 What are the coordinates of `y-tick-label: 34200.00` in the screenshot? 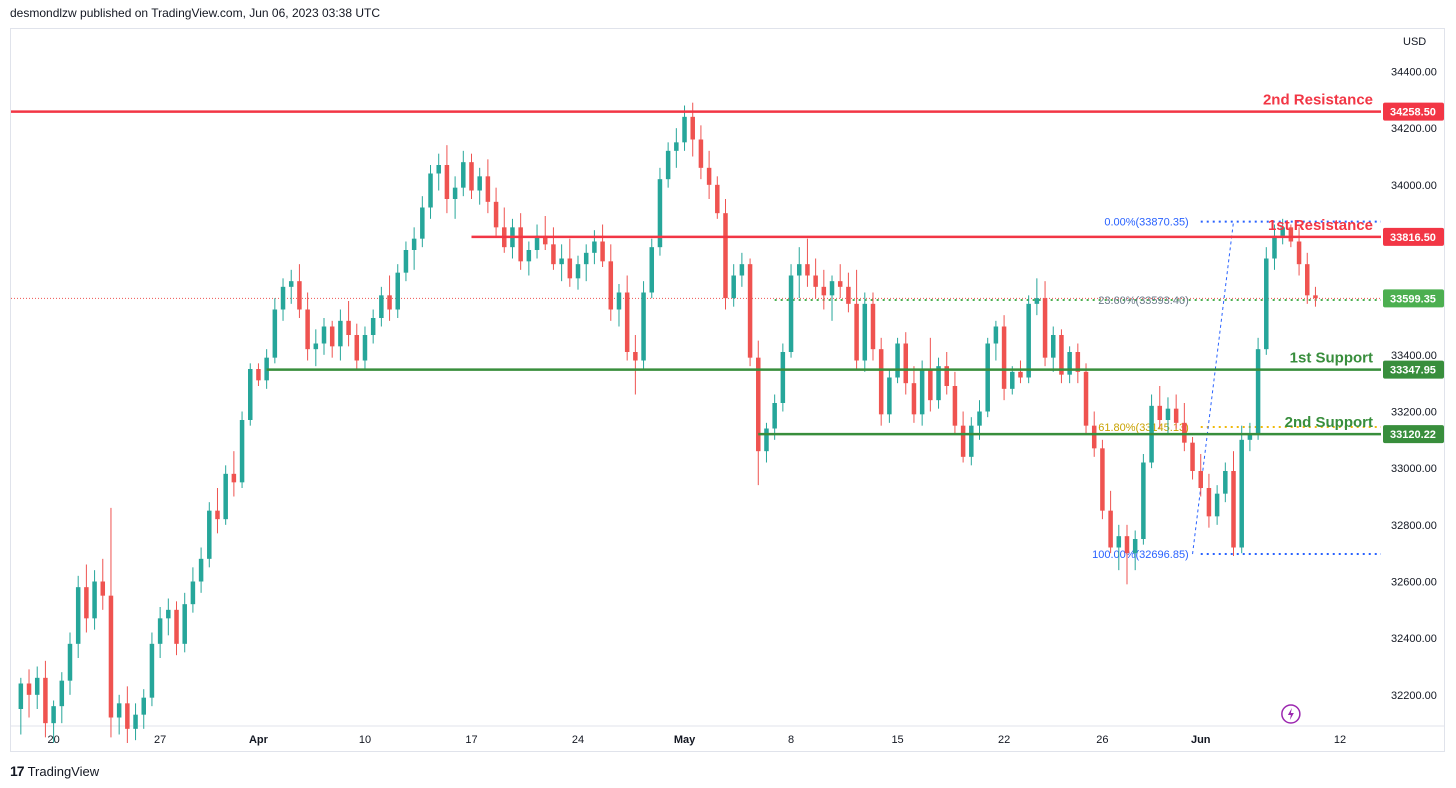 It's located at (1414, 129).